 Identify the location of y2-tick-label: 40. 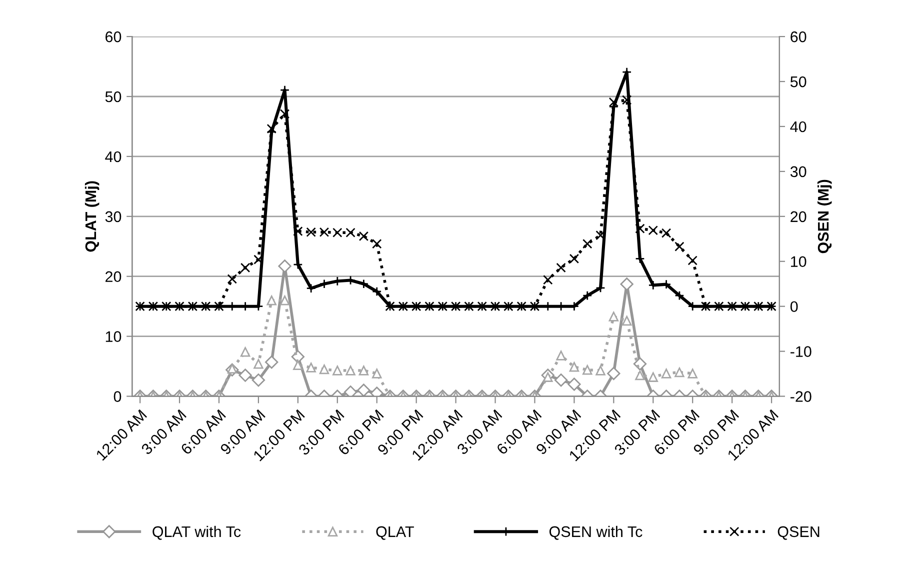
(798, 126).